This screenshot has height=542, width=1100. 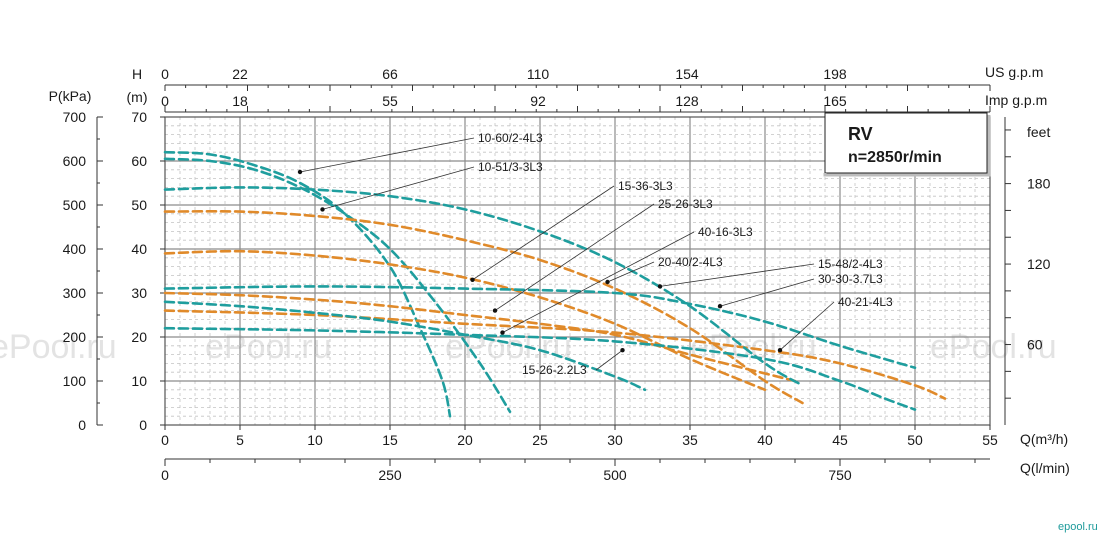 What do you see at coordinates (540, 440) in the screenshot?
I see `x-tick-label: 25` at bounding box center [540, 440].